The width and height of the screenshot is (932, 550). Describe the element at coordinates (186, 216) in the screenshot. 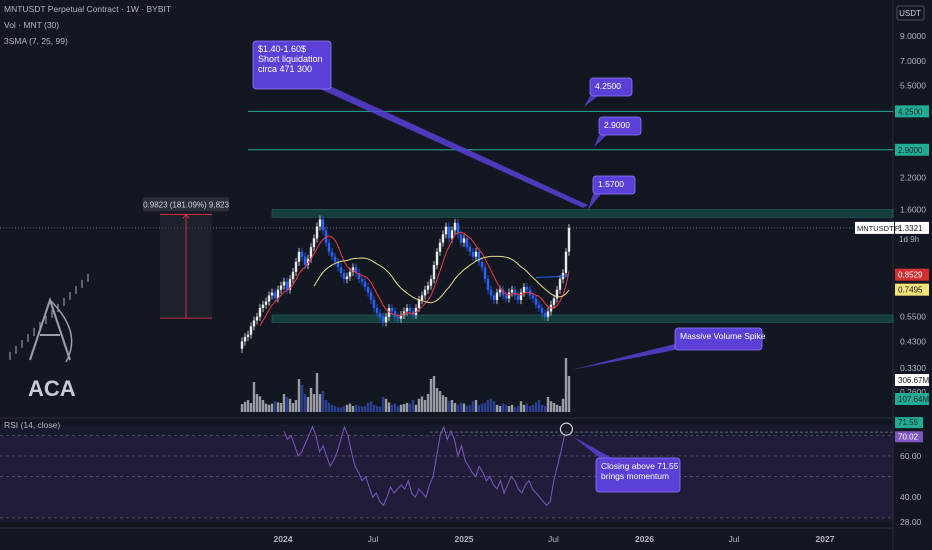

I see `measure-arrowhead` at that location.